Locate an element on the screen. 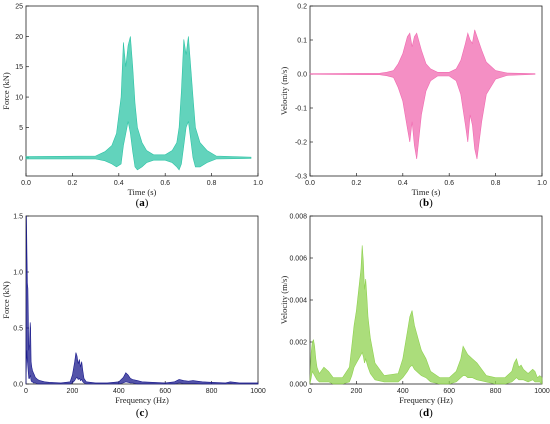 The width and height of the screenshot is (550, 424). y-tick-label: 5 is located at coordinates (21, 128).